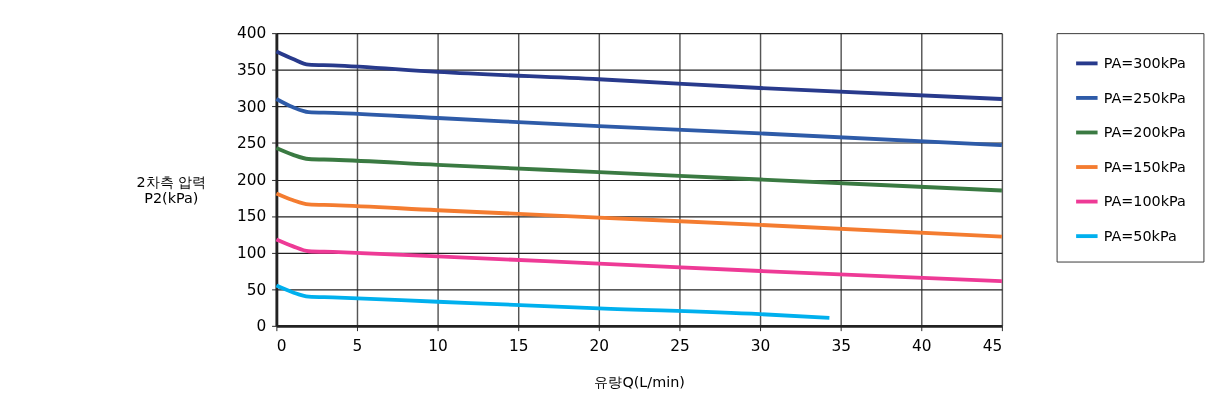 The height and width of the screenshot is (407, 1214). I want to click on legend-label: PA=50kPa, so click(1140, 235).